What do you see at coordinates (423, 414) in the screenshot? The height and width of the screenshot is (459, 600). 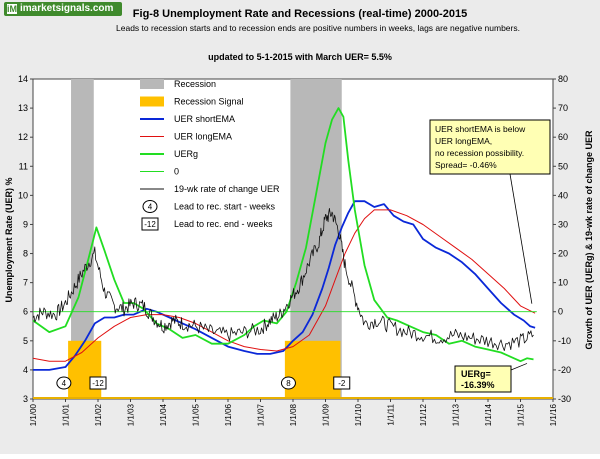 I see `x-tick-label: 1/1/12` at bounding box center [423, 414].